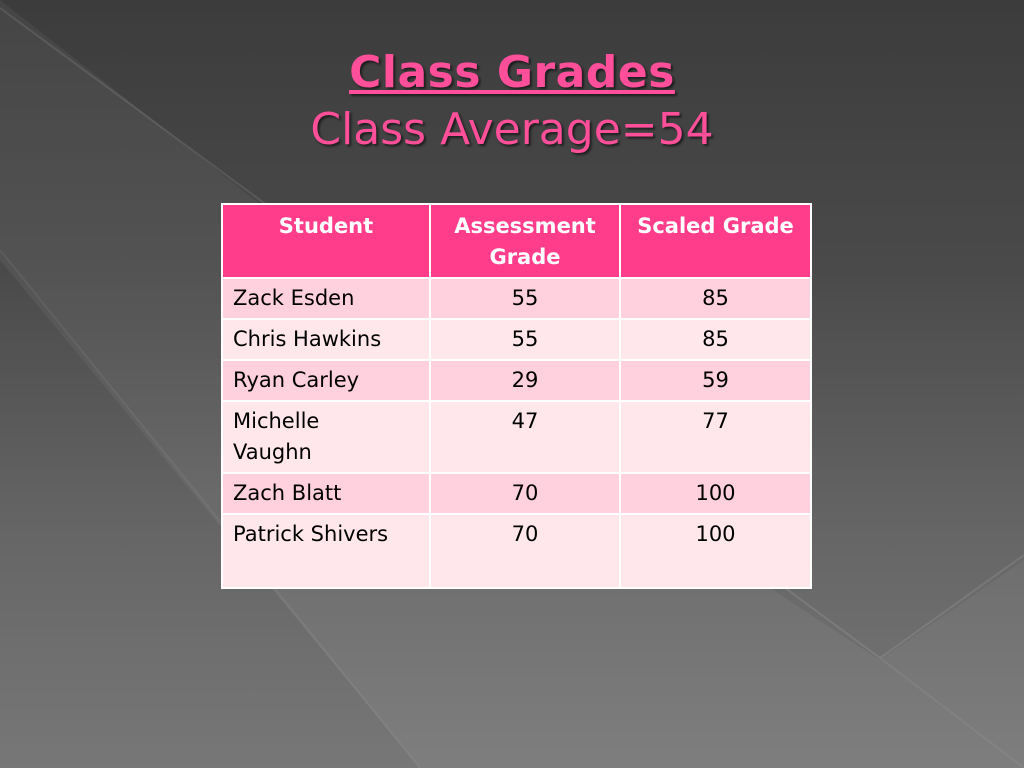 This screenshot has width=1024, height=768. Describe the element at coordinates (326, 551) in the screenshot. I see `student-name-cell: Patrick Shivers` at that location.